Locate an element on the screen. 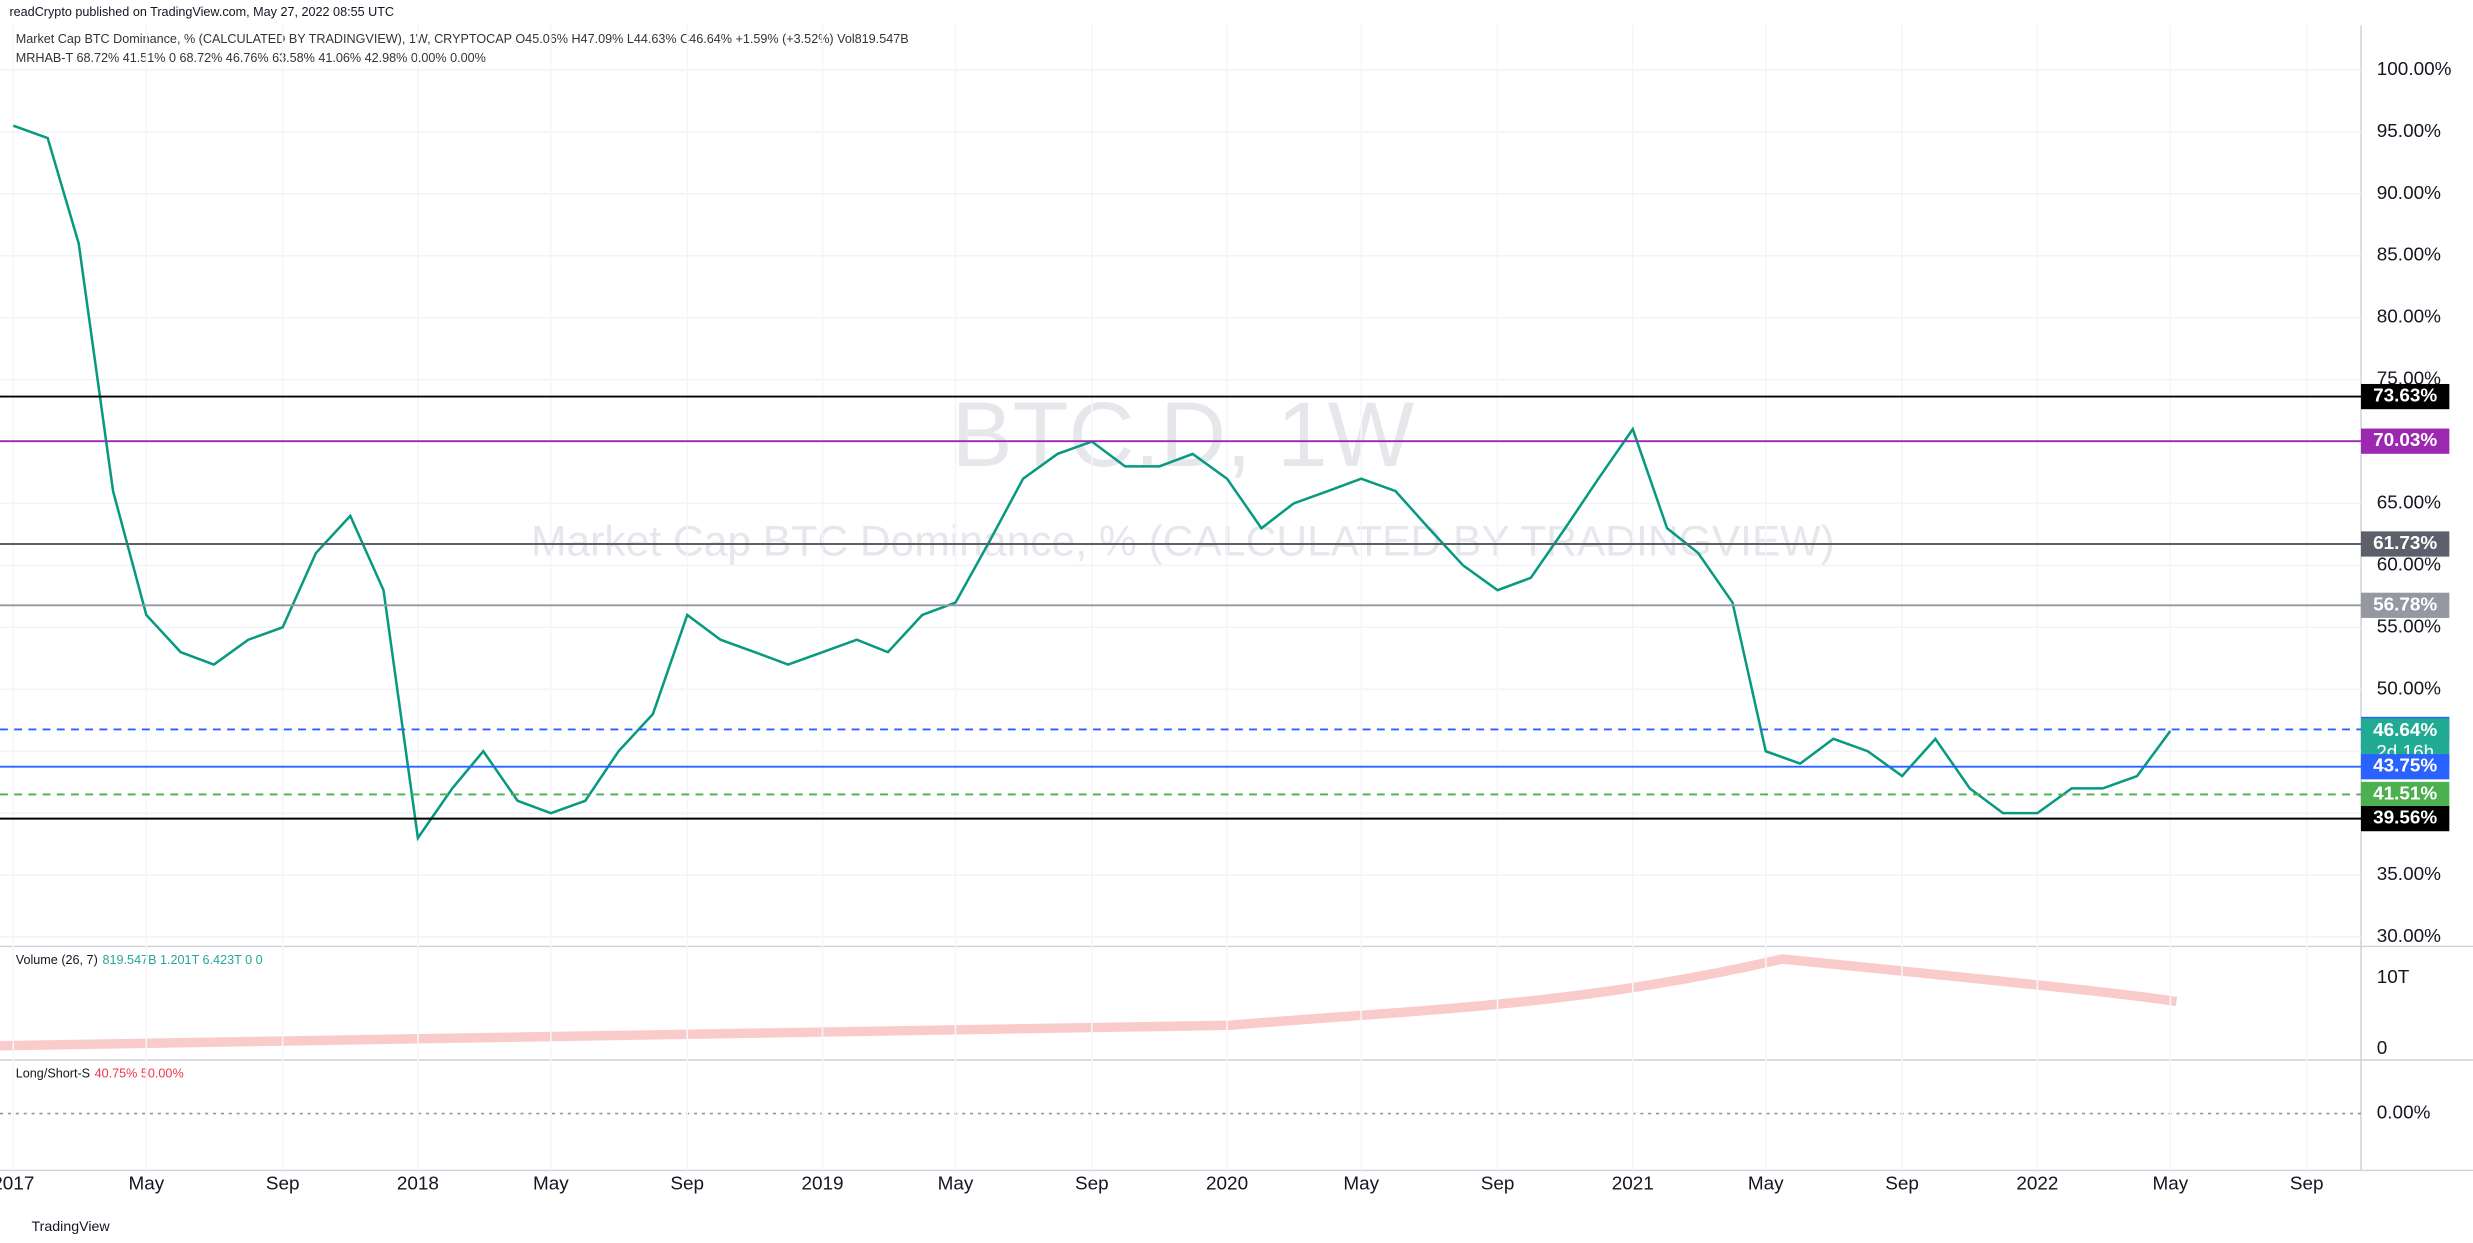  x-tick-label: 2019 is located at coordinates (822, 1184).